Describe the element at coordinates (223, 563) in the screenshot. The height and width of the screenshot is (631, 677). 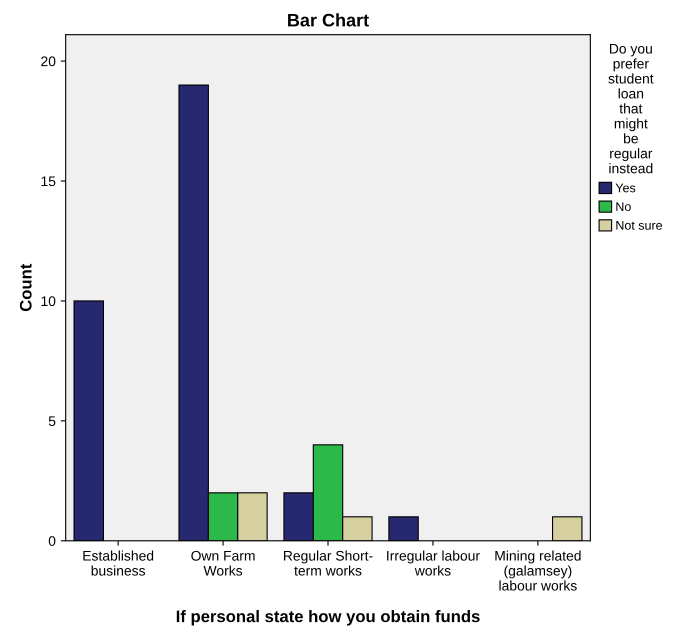
I see `x-tick-label: Own Farm Works` at that location.